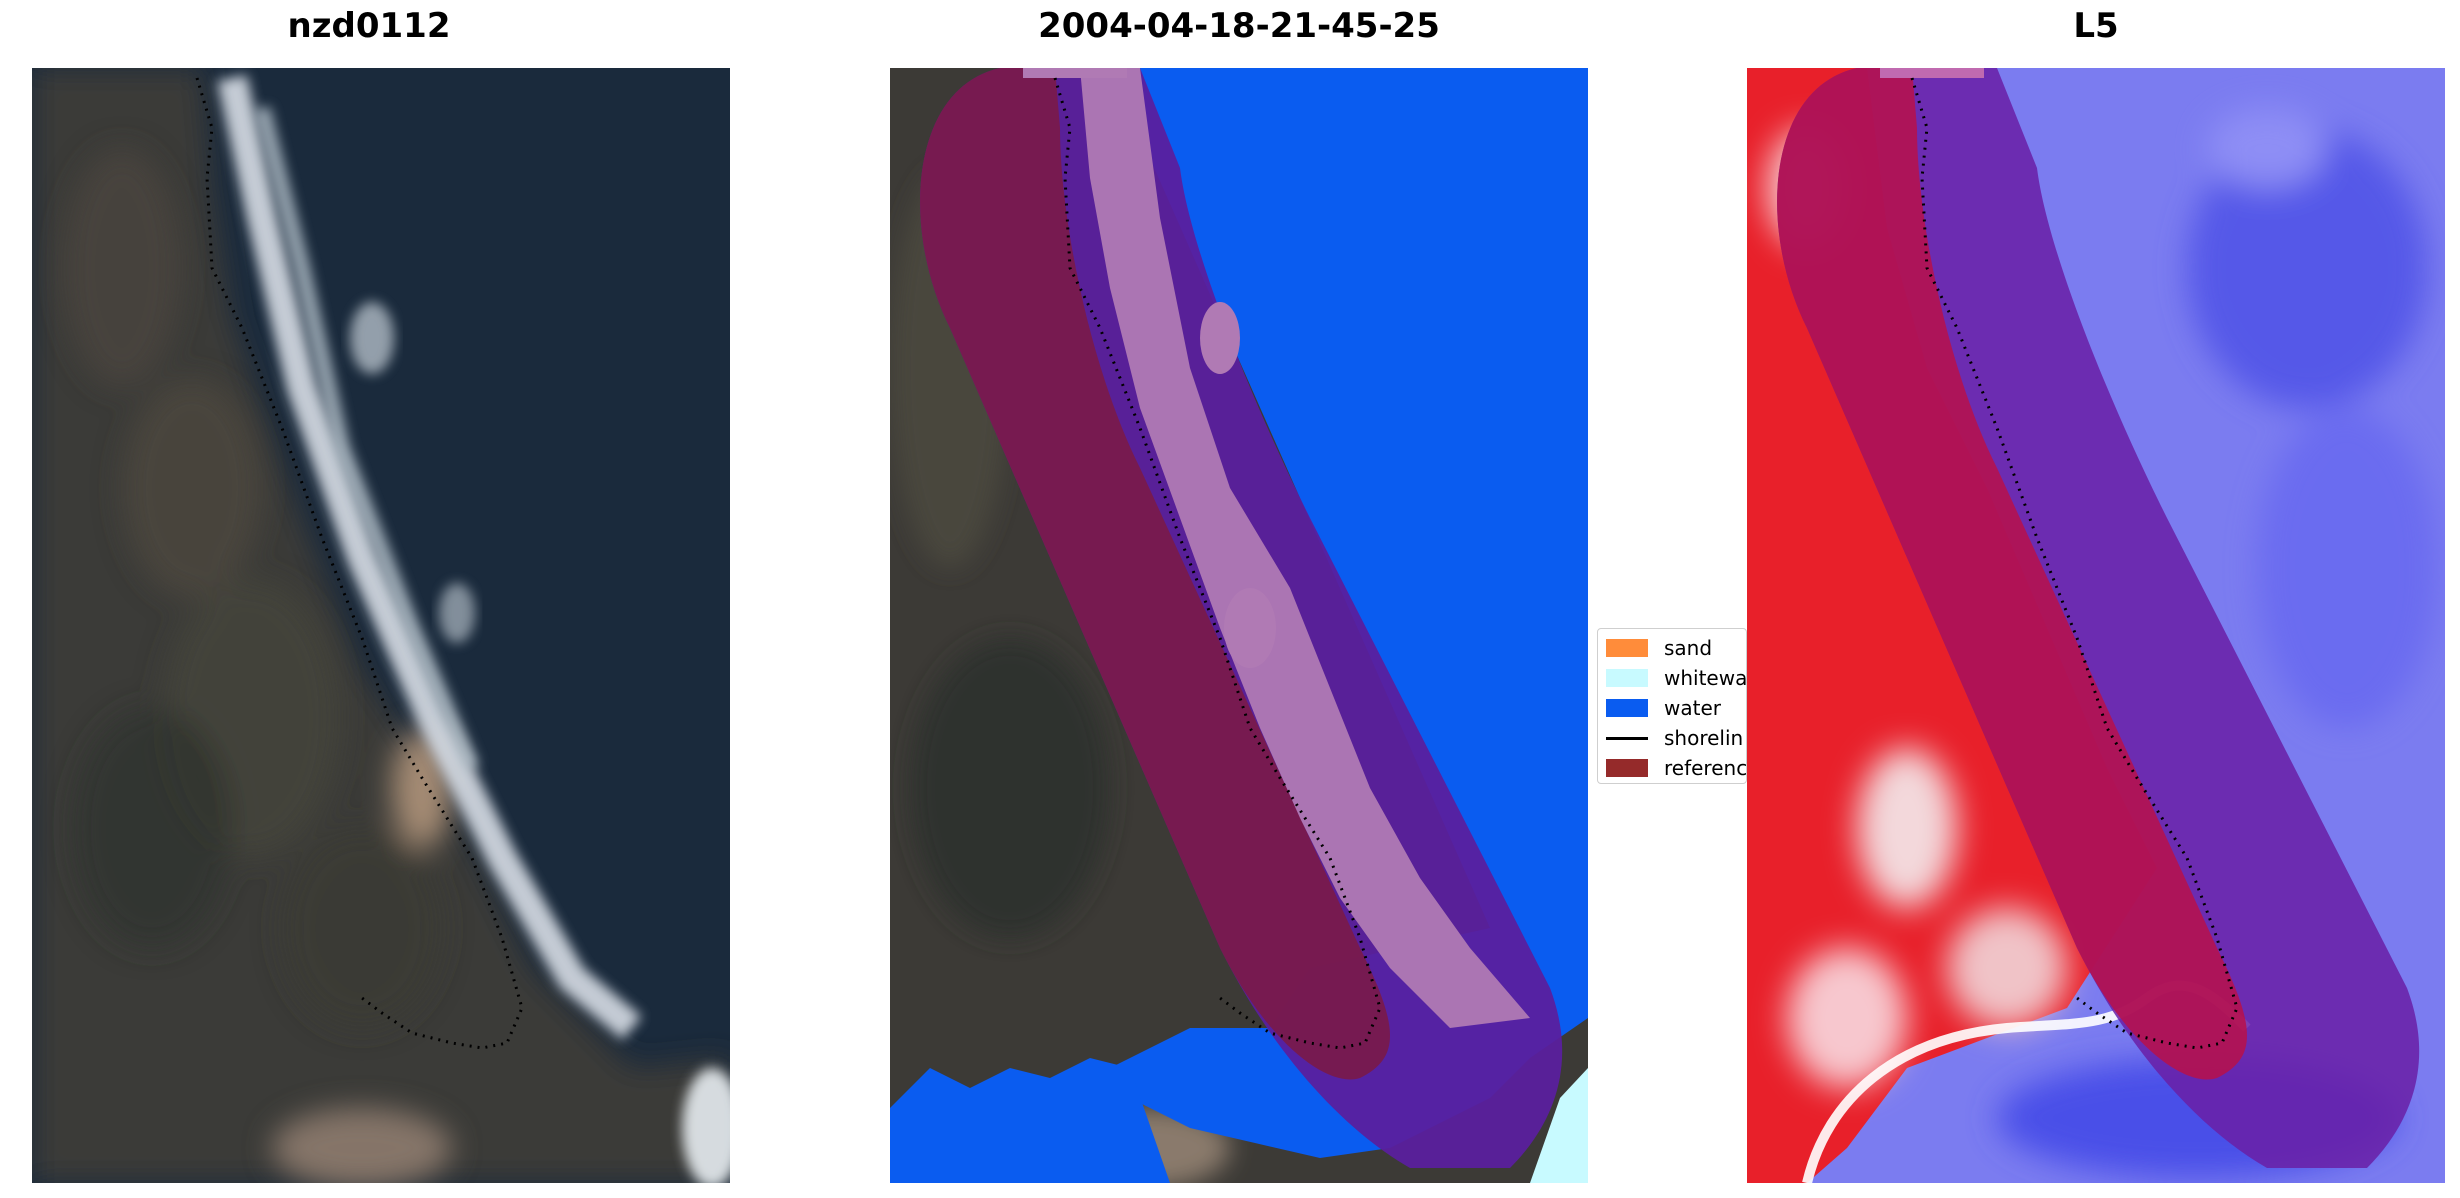 This screenshot has height=1198, width=2460. What do you see at coordinates (1627, 708) in the screenshot?
I see `water-swatch` at bounding box center [1627, 708].